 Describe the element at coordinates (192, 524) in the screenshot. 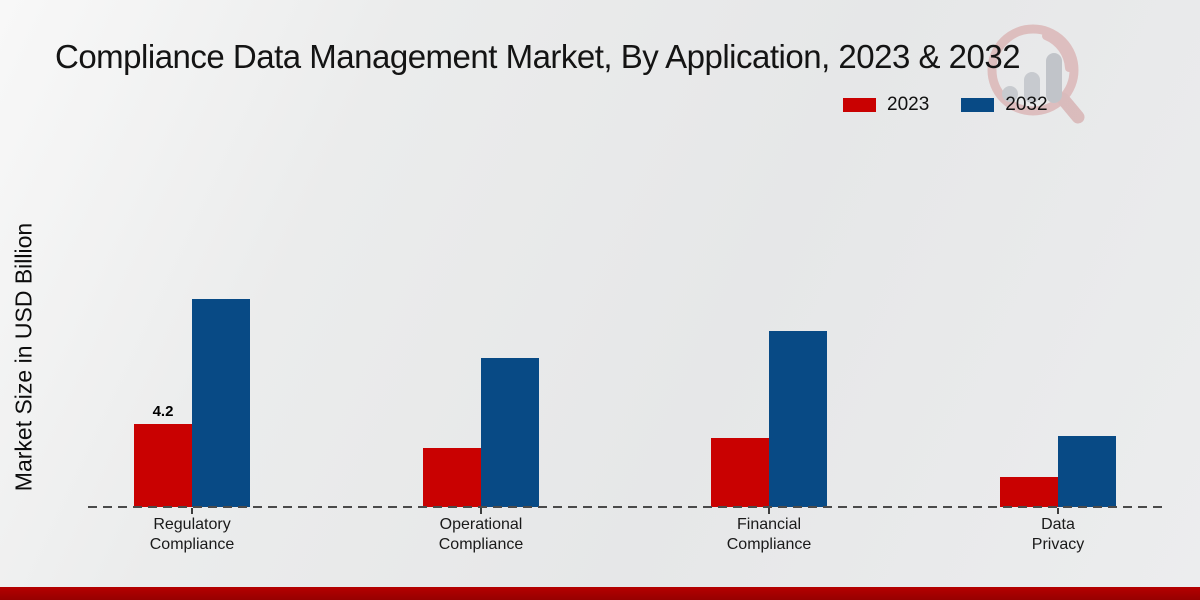

I see `x-label-line: Regulatory` at that location.